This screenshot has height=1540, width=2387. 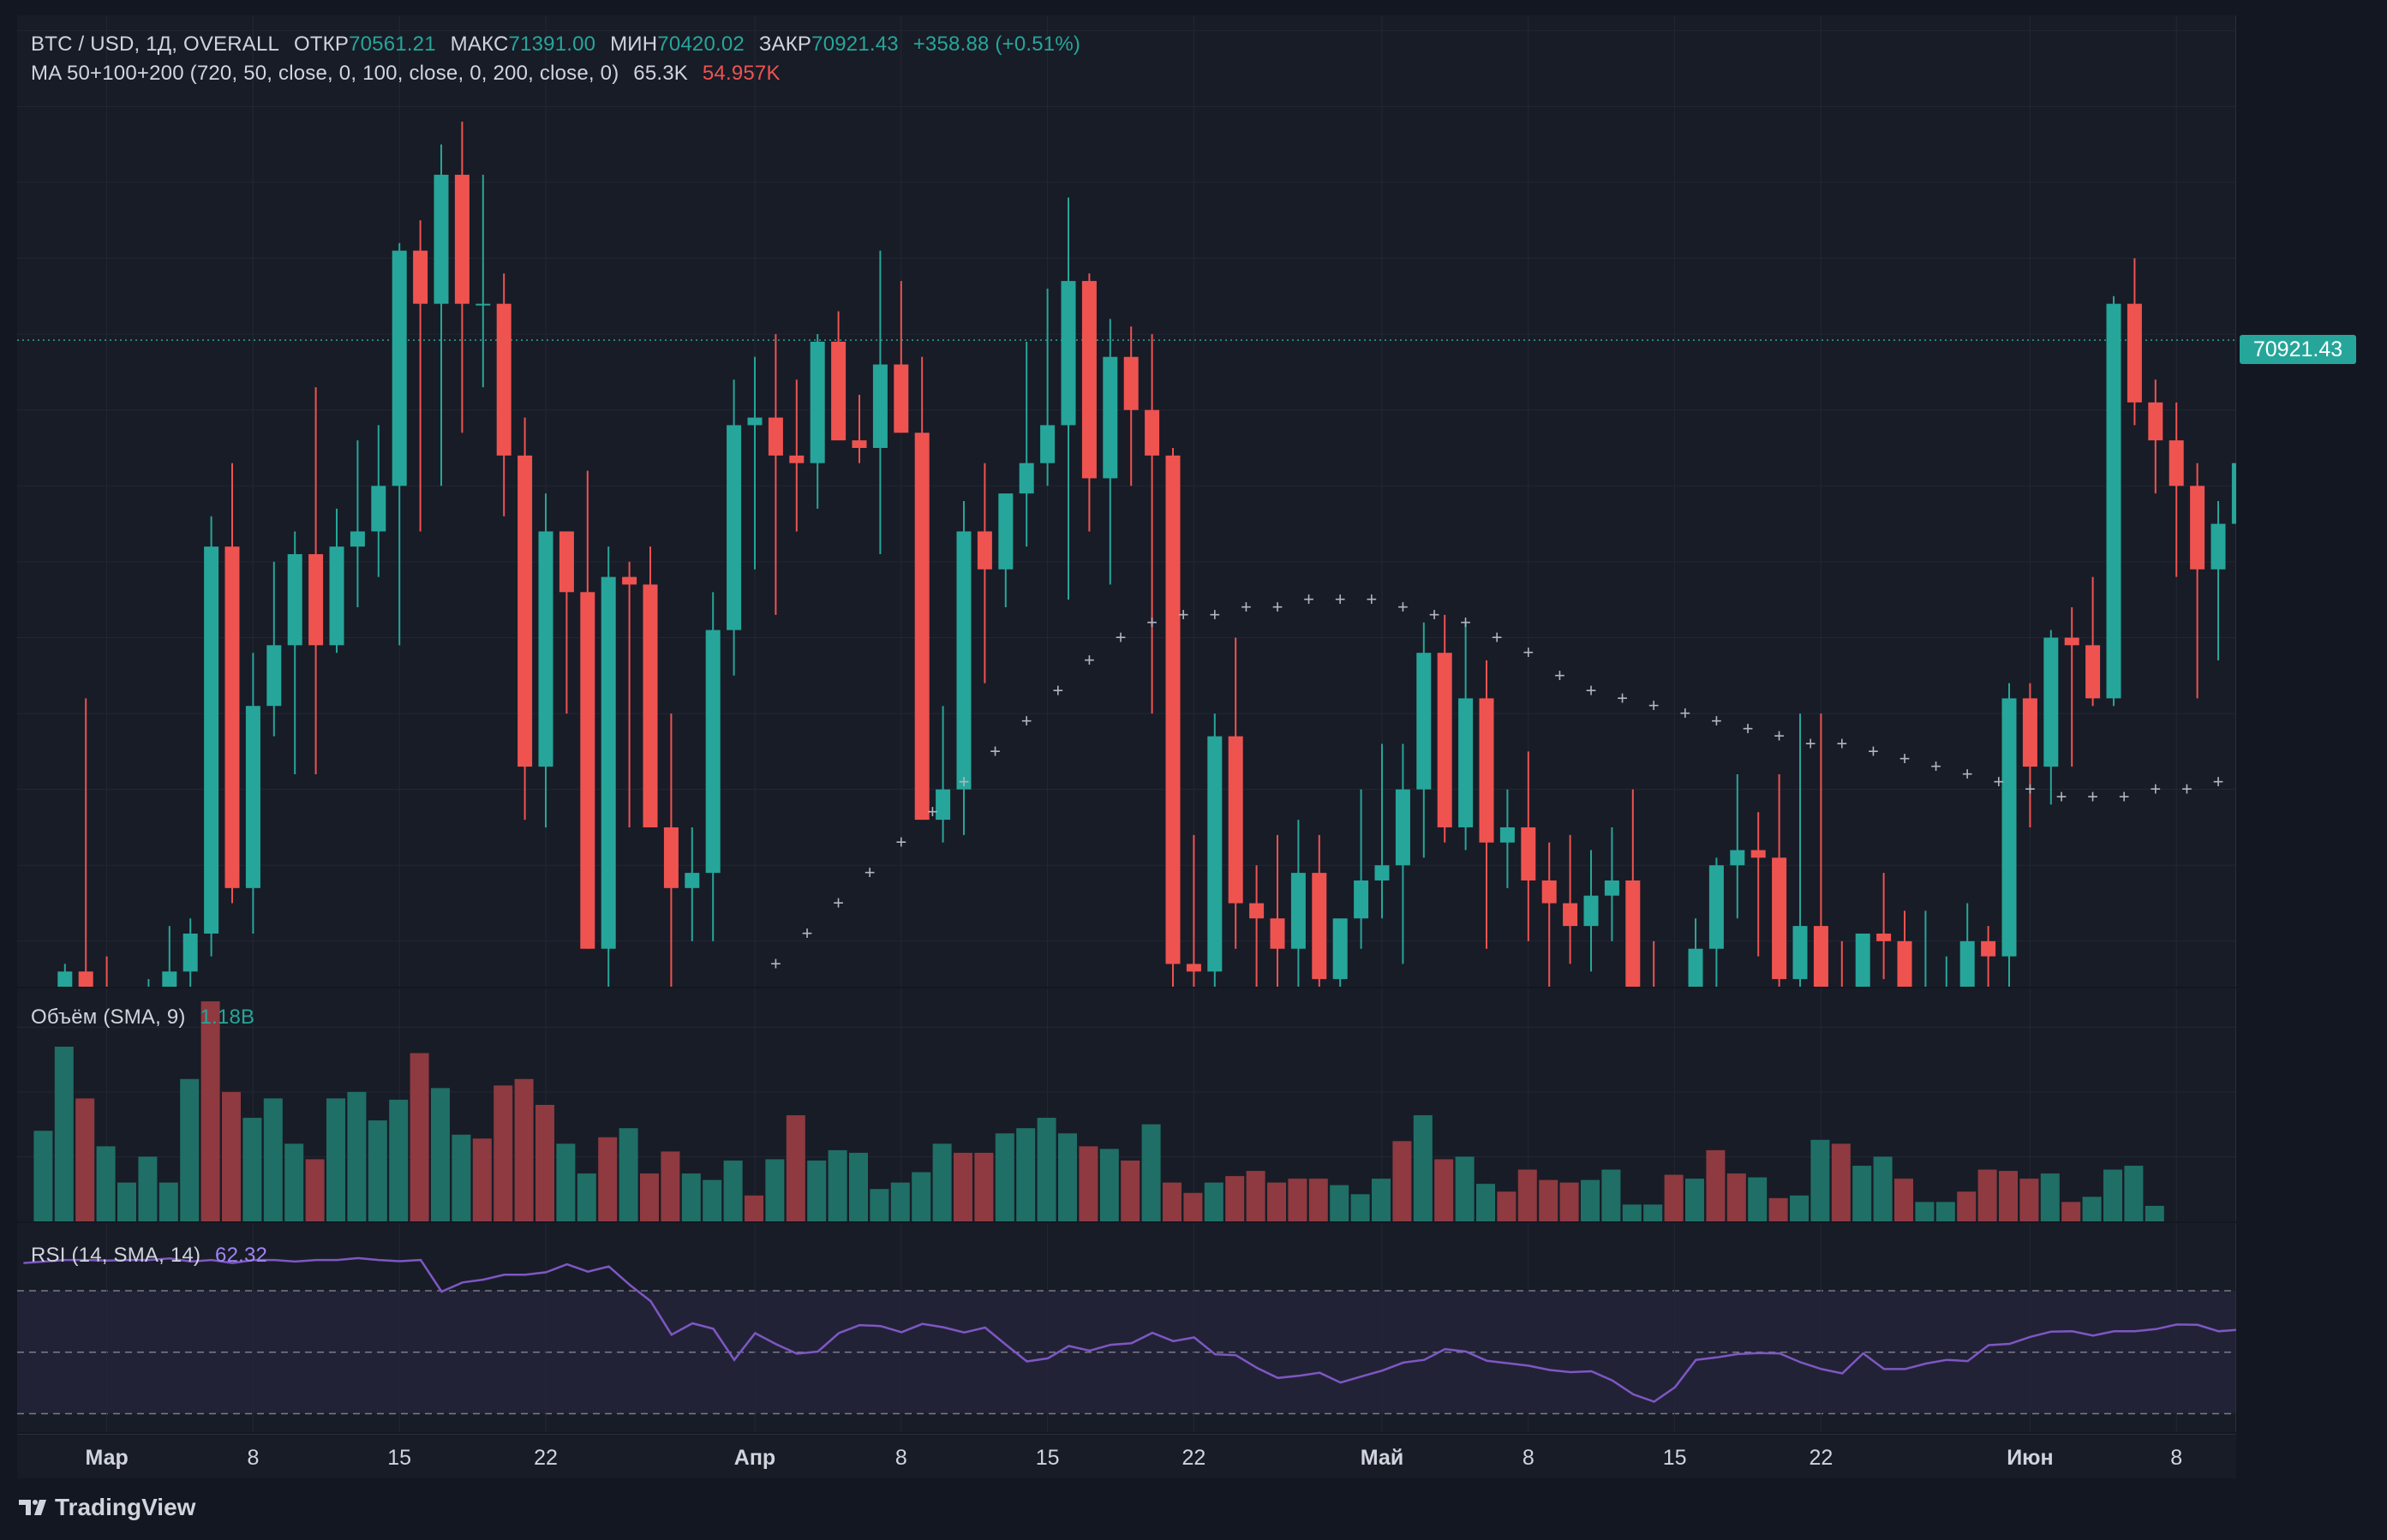 I want to click on brand-name: TradingView, so click(x=126, y=1507).